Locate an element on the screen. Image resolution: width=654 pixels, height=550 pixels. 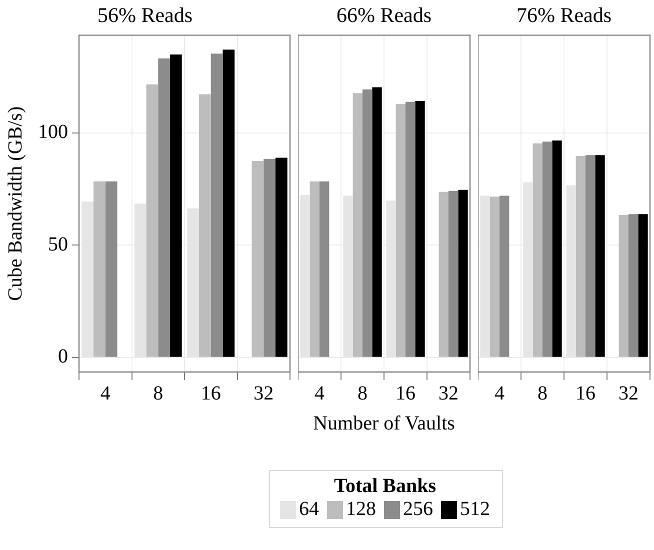
legend-title: Total Banks is located at coordinates (385, 486).